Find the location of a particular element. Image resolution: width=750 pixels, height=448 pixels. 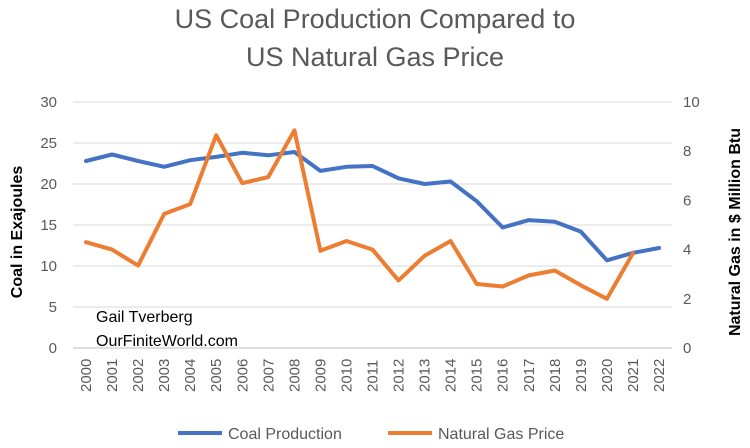

right-axis-ticks: 0 2 4 6 8 10 is located at coordinates (691, 225).